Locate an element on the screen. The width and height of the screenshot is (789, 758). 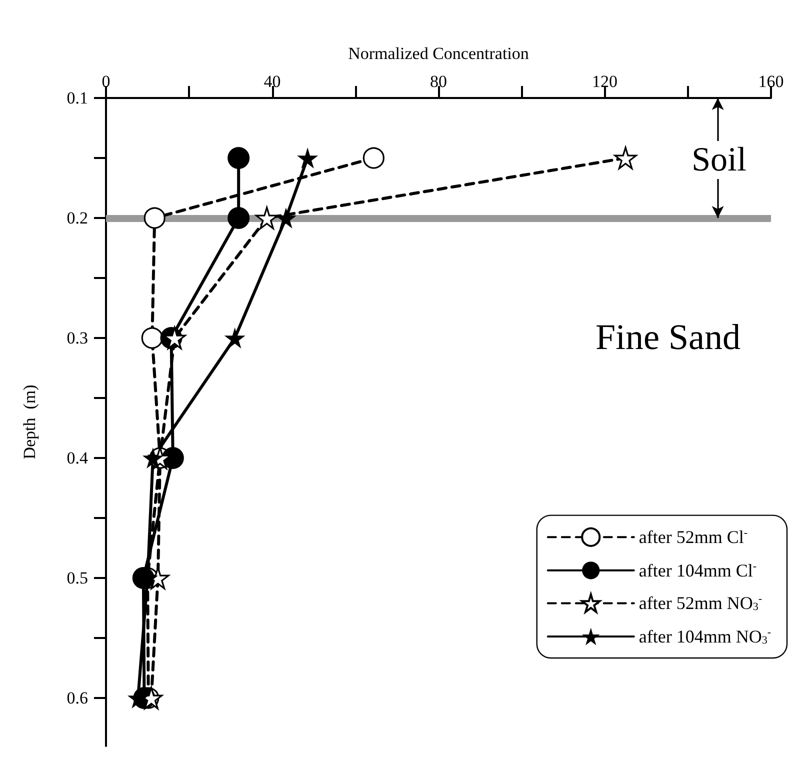
y-tick-label: 0.2 is located at coordinates (77, 218).